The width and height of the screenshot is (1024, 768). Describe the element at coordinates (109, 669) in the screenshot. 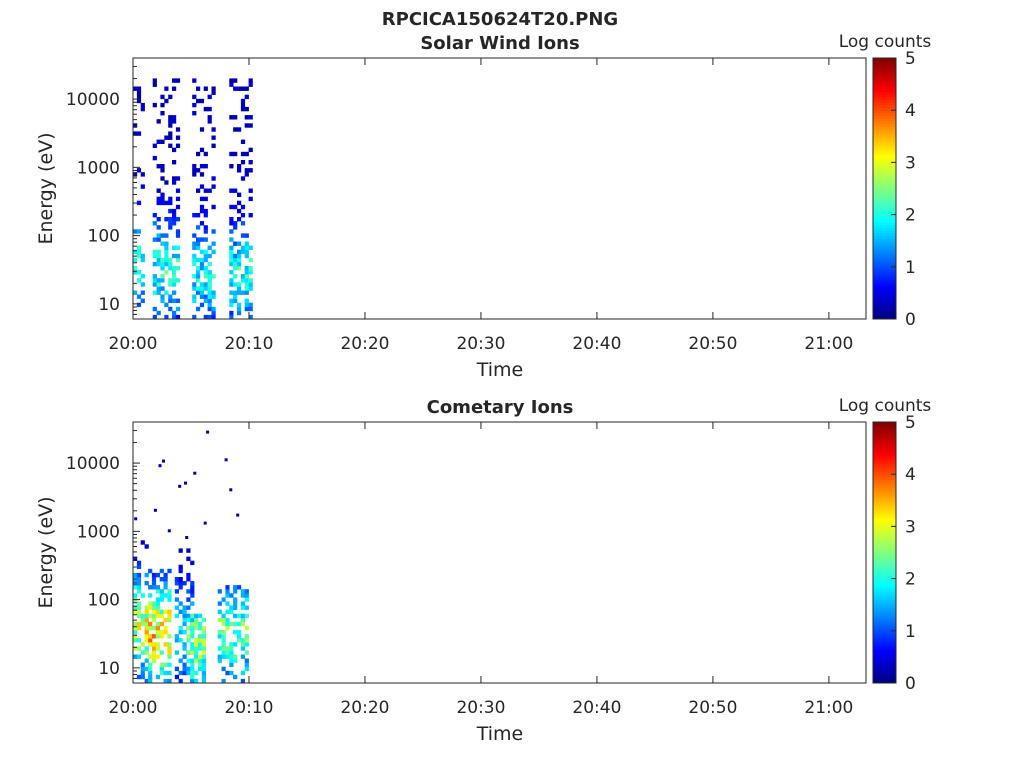

I see `y-tick-label: 10` at that location.